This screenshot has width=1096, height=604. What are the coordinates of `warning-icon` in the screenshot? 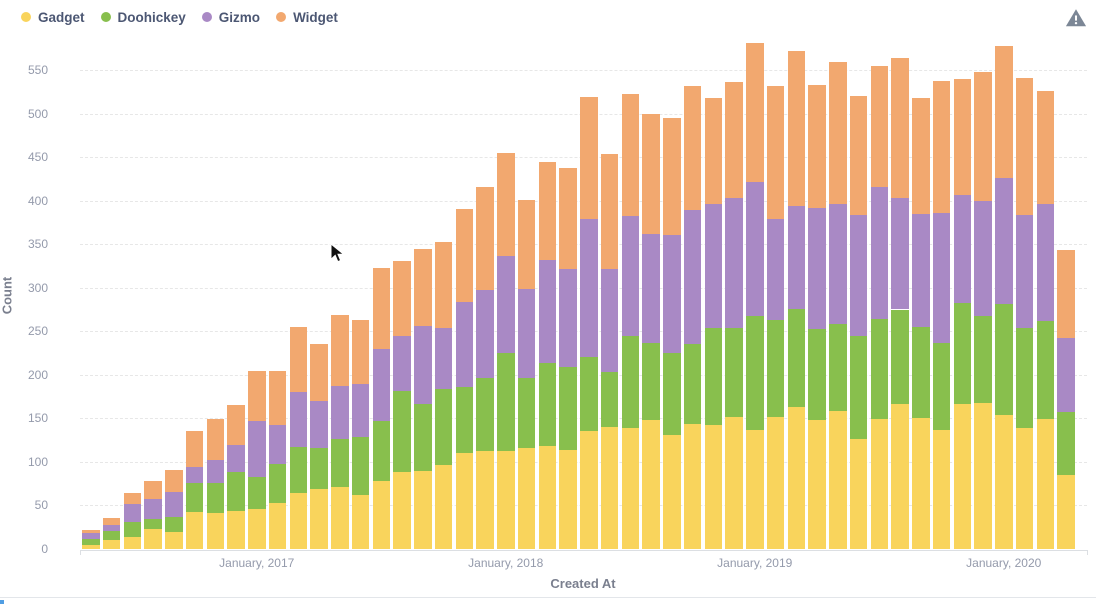 It's located at (1076, 18).